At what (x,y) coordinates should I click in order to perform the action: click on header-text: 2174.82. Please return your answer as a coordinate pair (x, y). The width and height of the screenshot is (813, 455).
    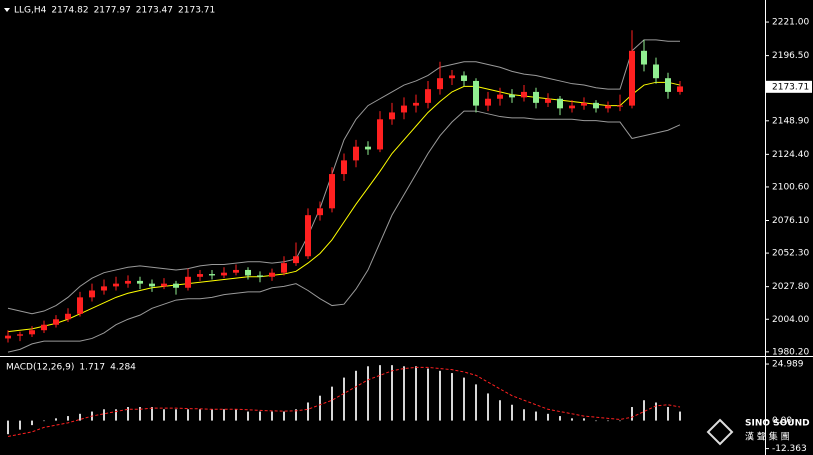
    Looking at the image, I should click on (69, 11).